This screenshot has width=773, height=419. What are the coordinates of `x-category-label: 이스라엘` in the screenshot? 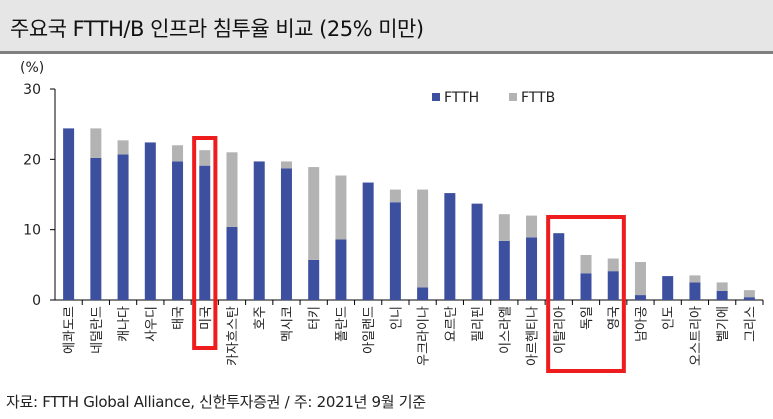 It's located at (505, 330).